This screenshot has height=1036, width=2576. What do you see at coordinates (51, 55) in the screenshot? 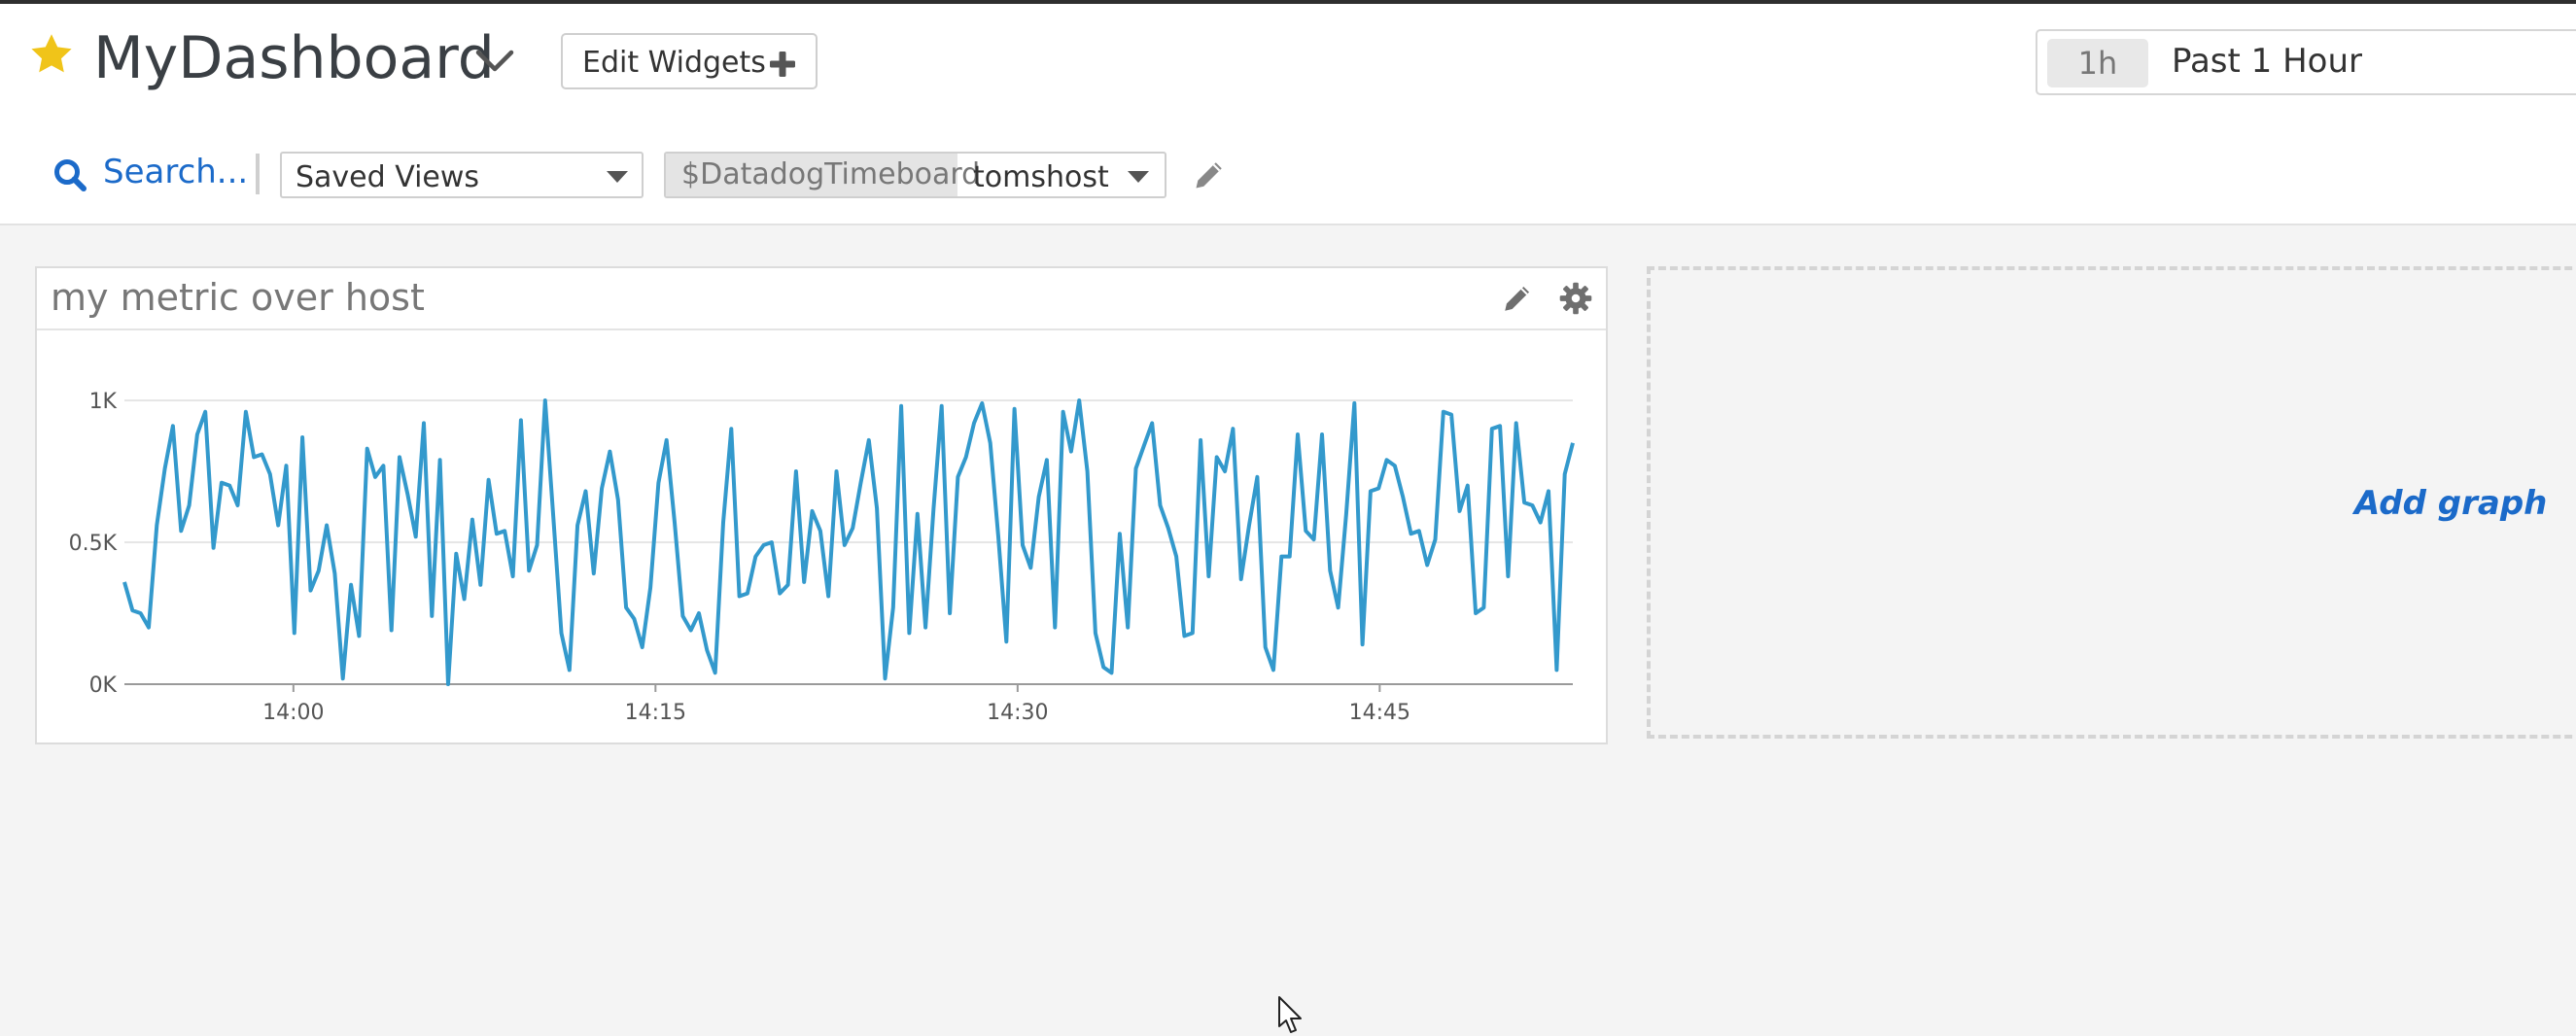
I see `star-icon` at bounding box center [51, 55].